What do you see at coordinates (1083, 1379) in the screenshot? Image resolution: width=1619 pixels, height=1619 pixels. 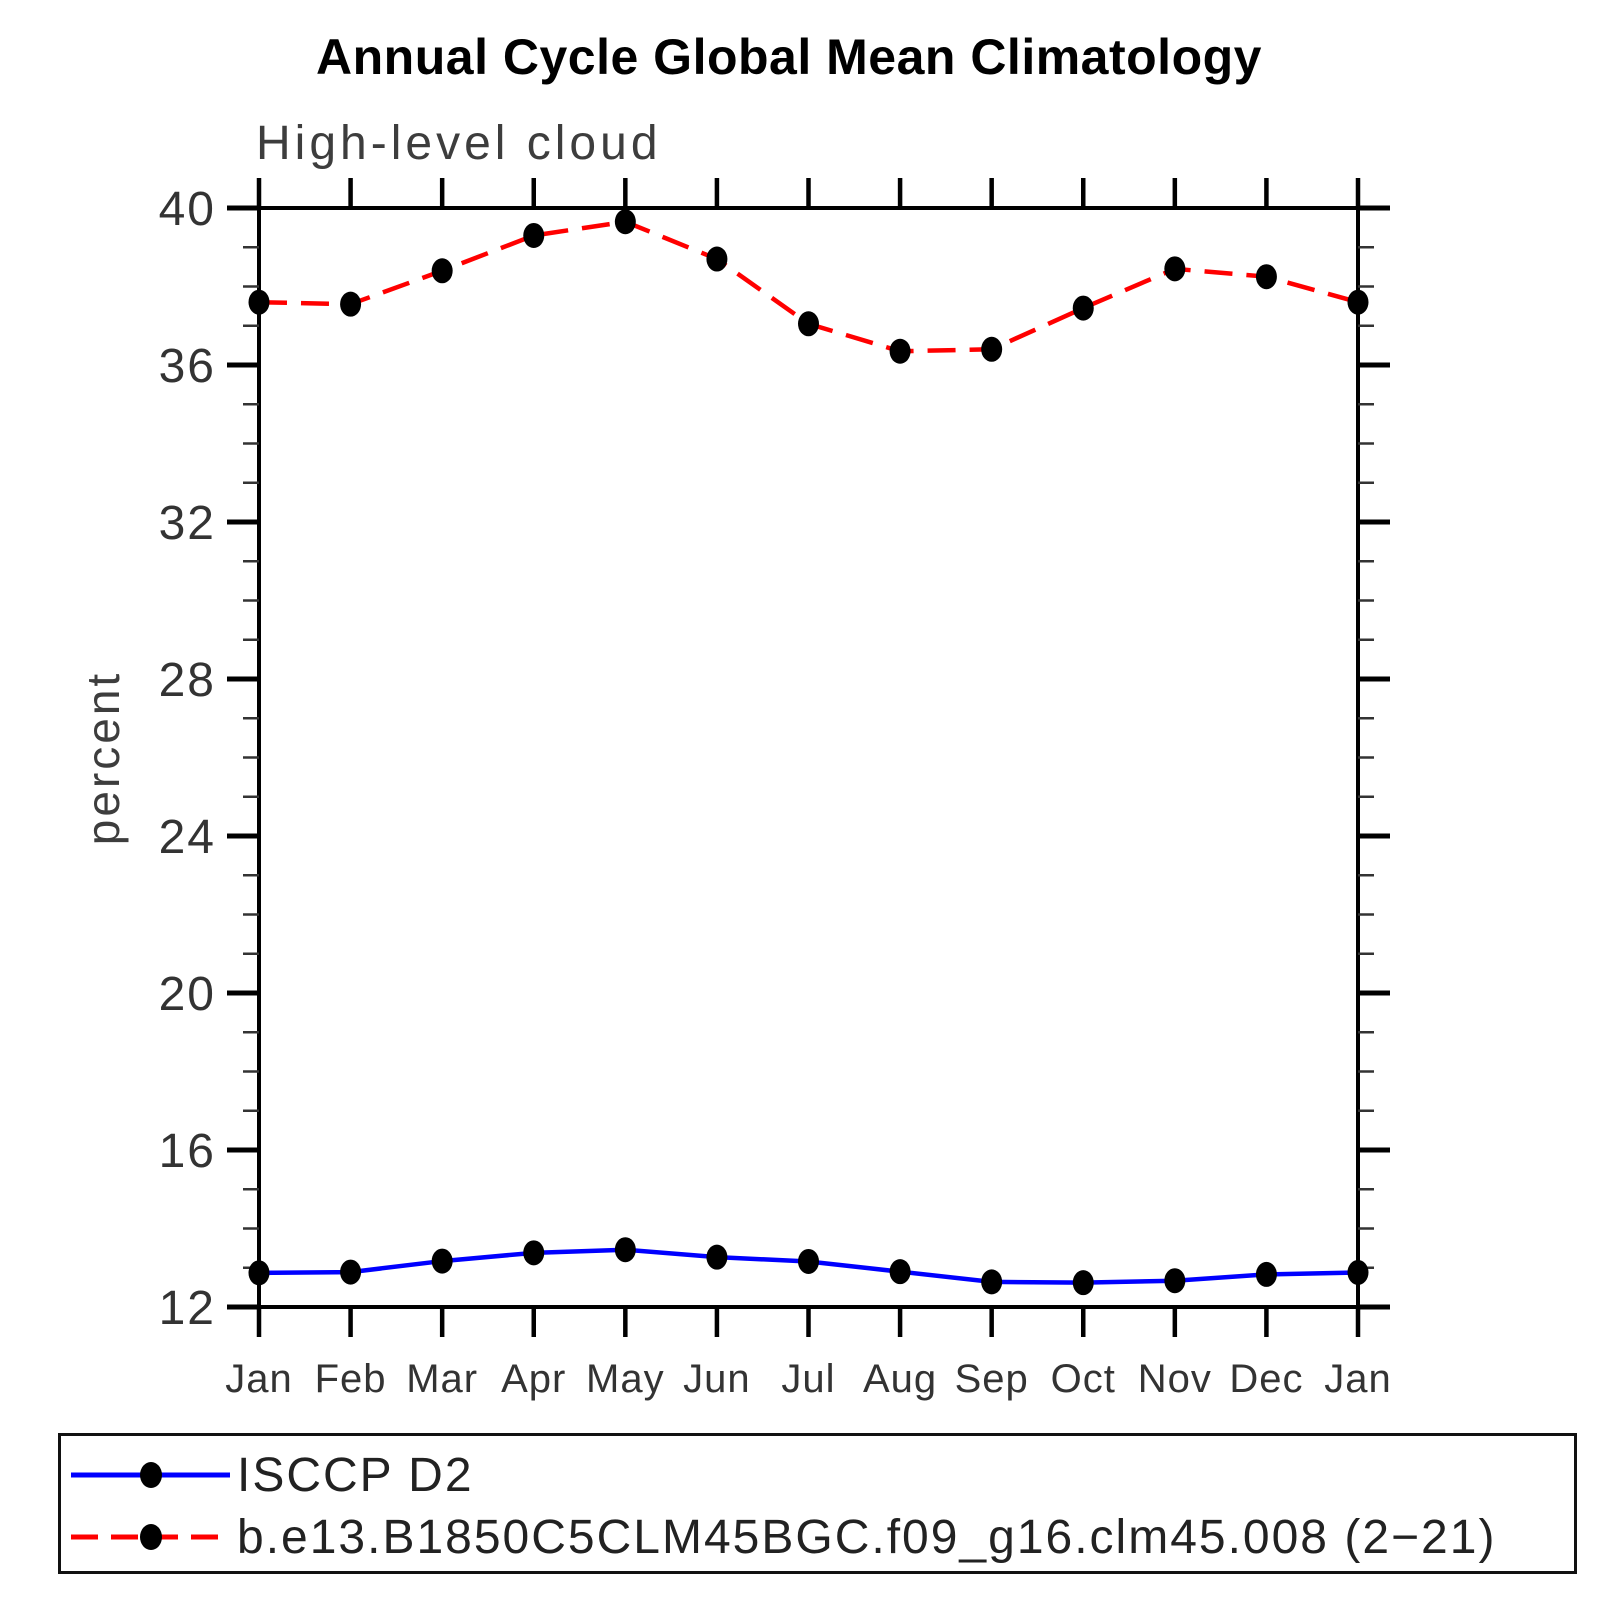 I see `x-tick-label: Oct` at bounding box center [1083, 1379].